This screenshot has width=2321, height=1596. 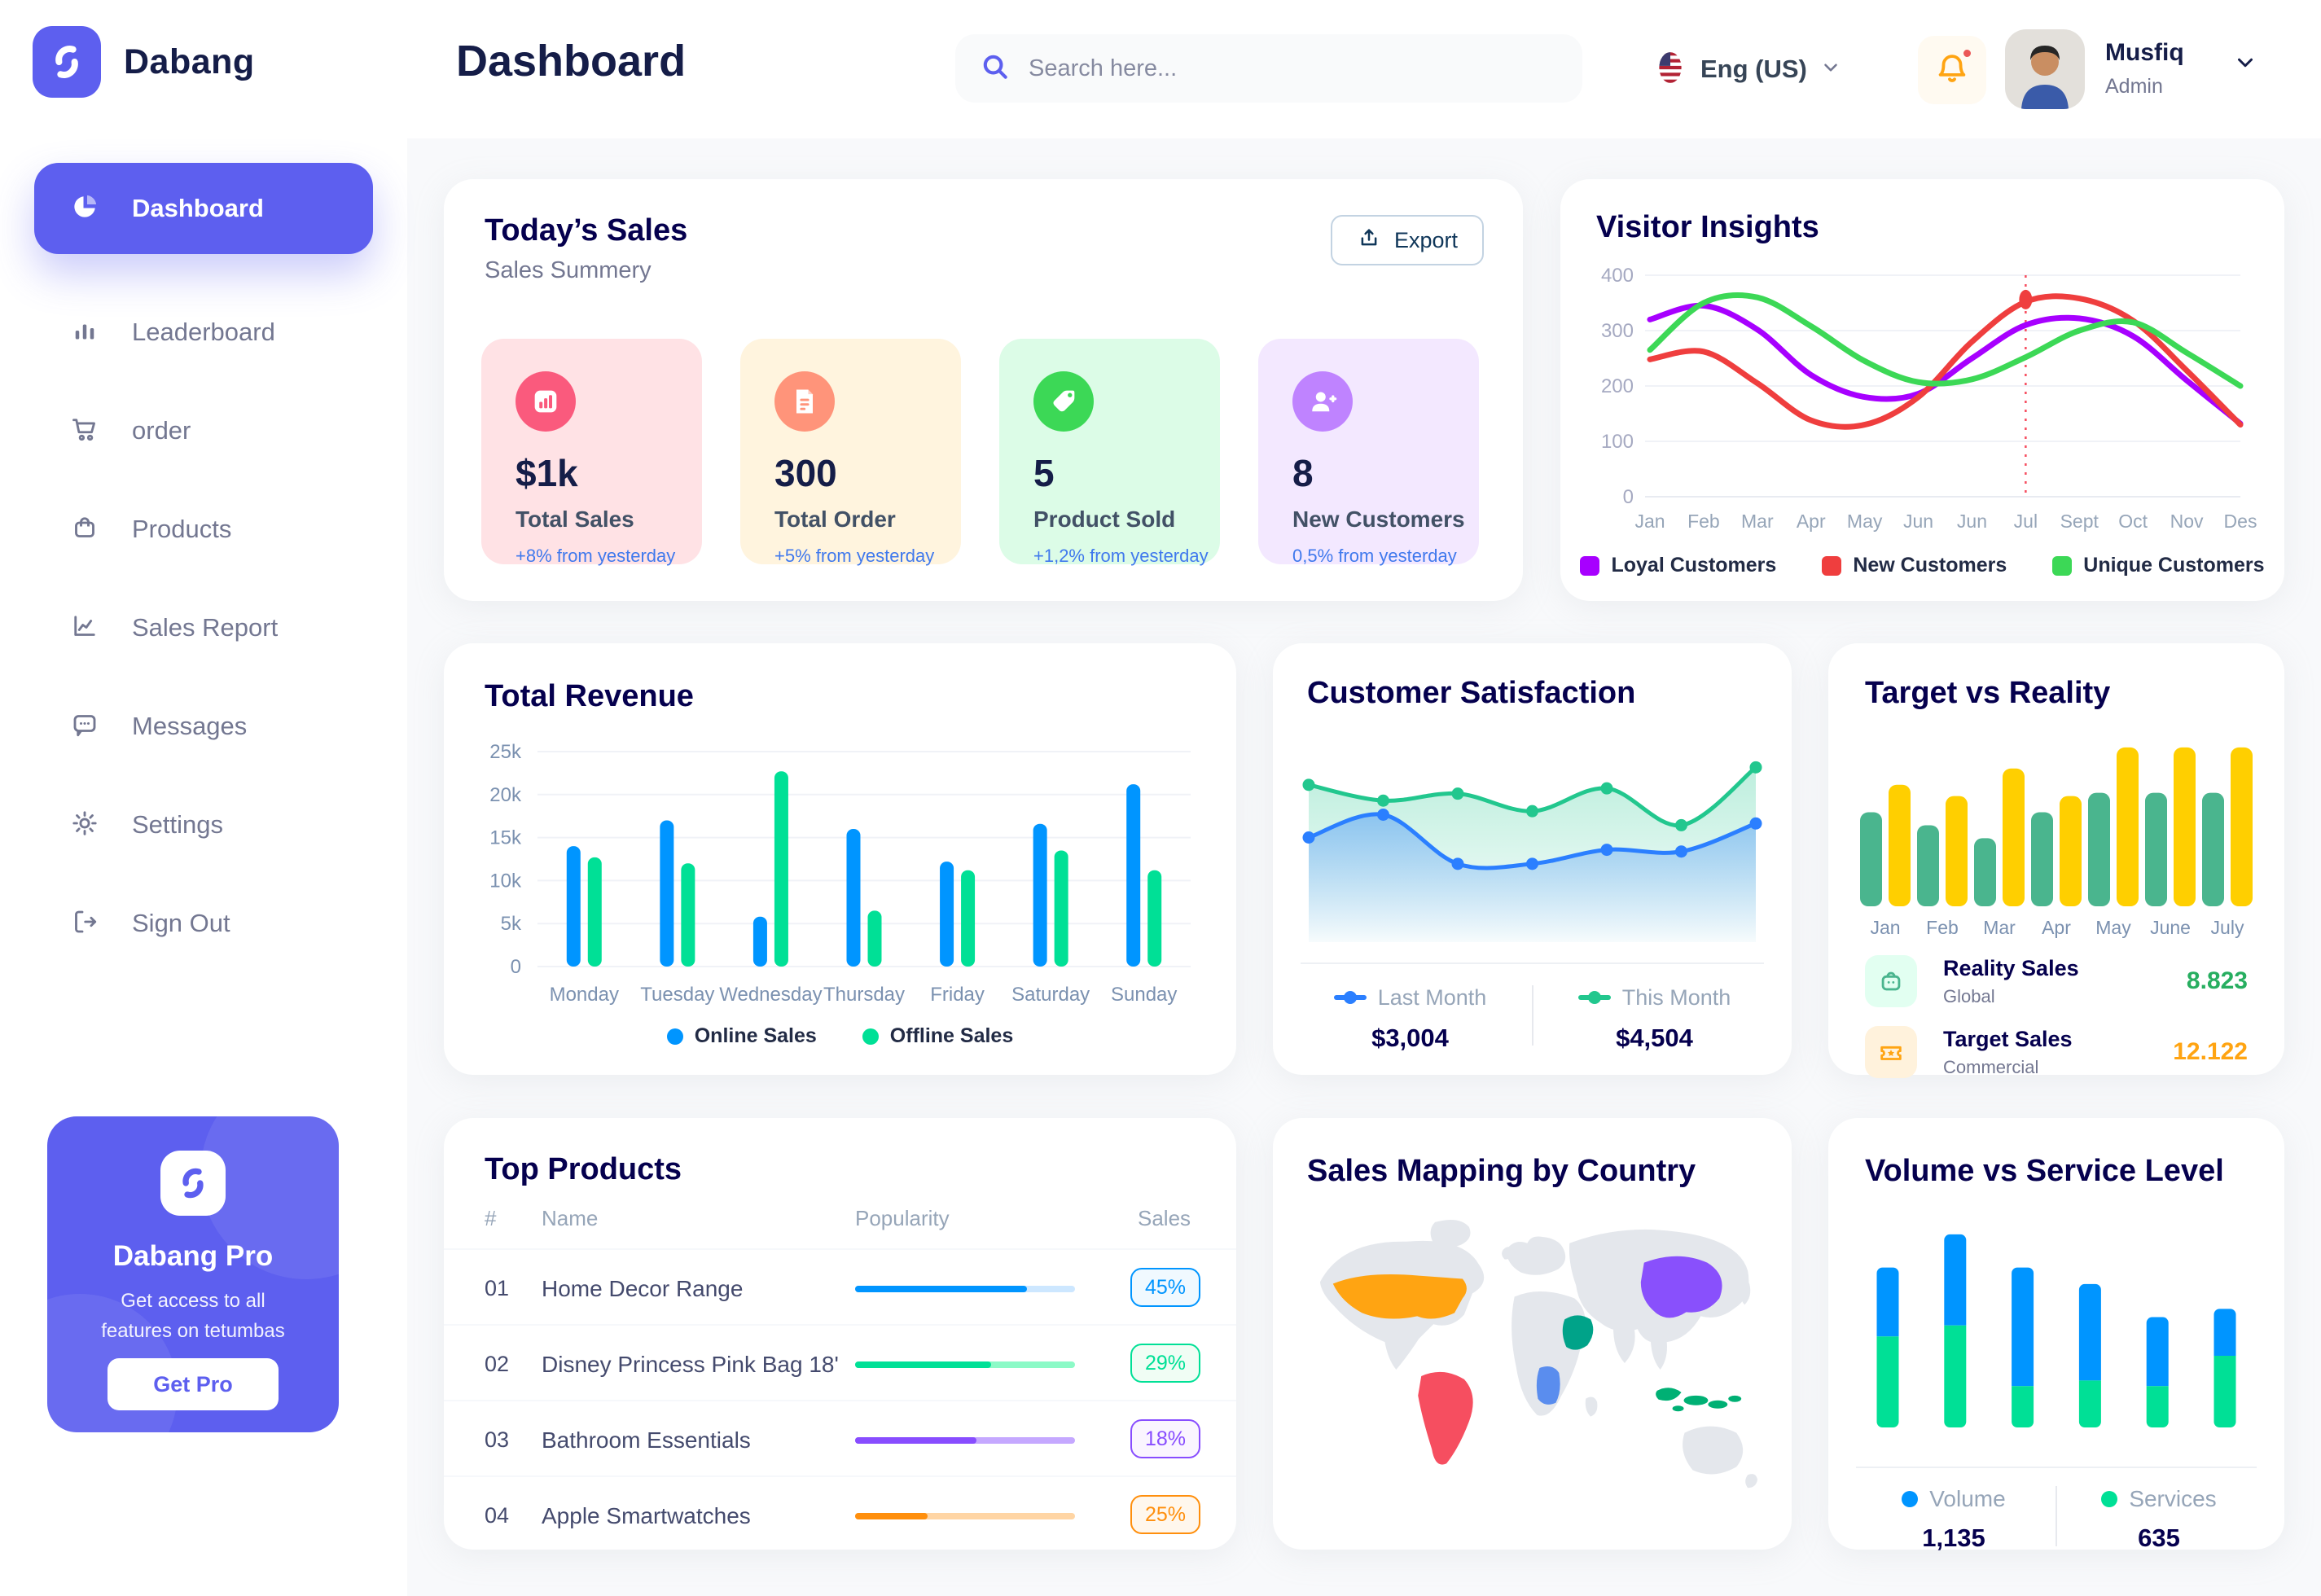 What do you see at coordinates (547, 473) in the screenshot?
I see `stat-value: $1k` at bounding box center [547, 473].